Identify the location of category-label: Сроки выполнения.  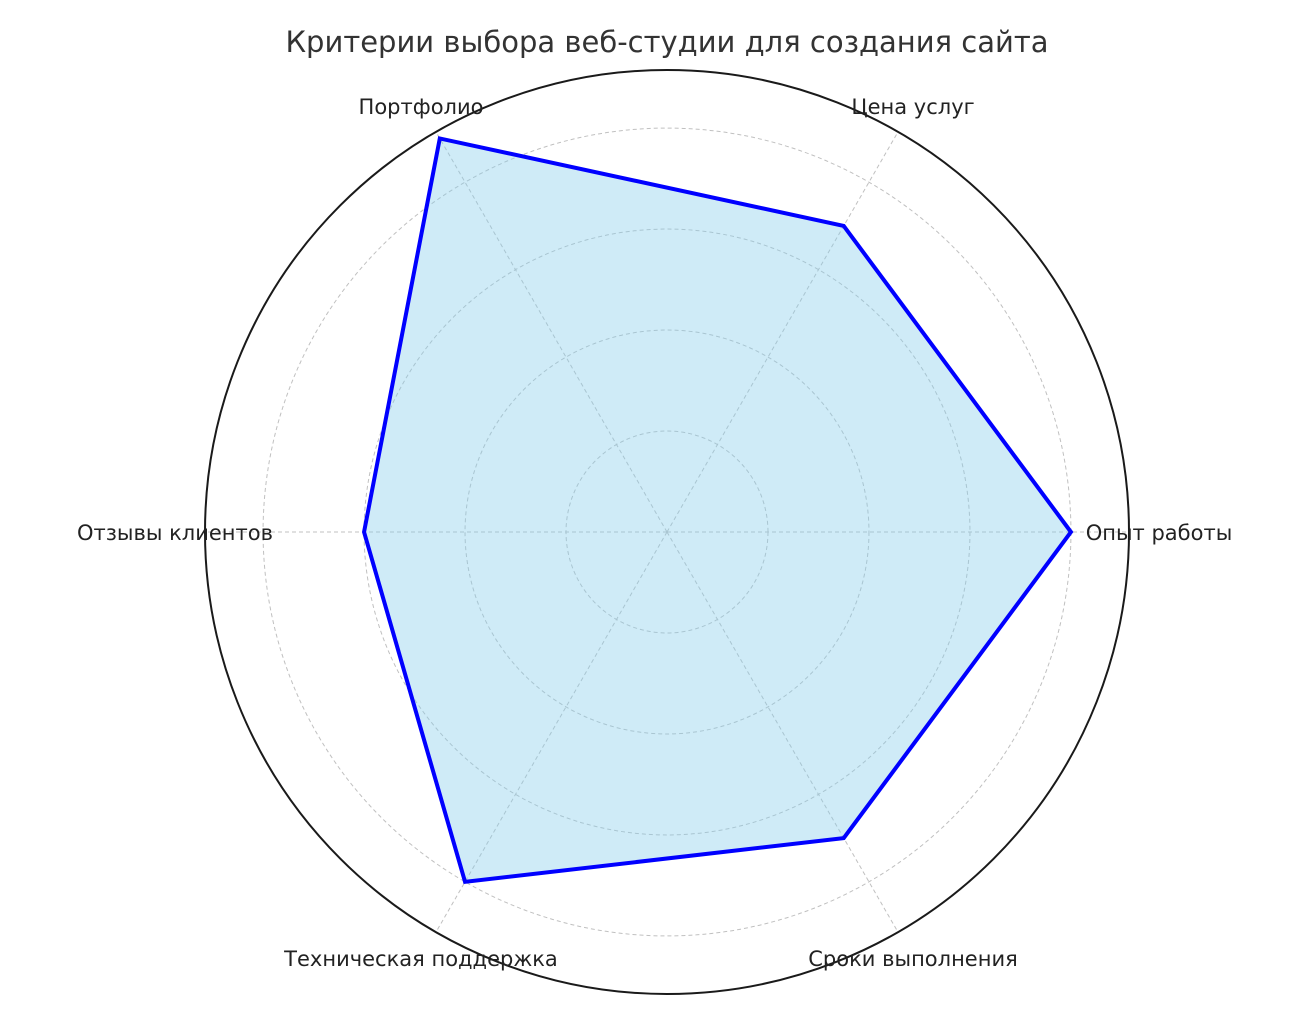
(912, 959).